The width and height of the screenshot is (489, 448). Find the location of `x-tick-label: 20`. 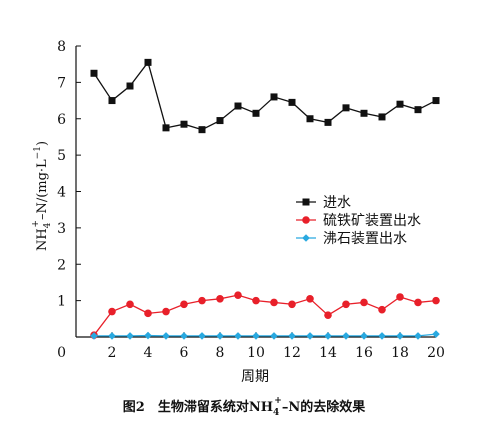

x-tick-label: 20 is located at coordinates (436, 353).